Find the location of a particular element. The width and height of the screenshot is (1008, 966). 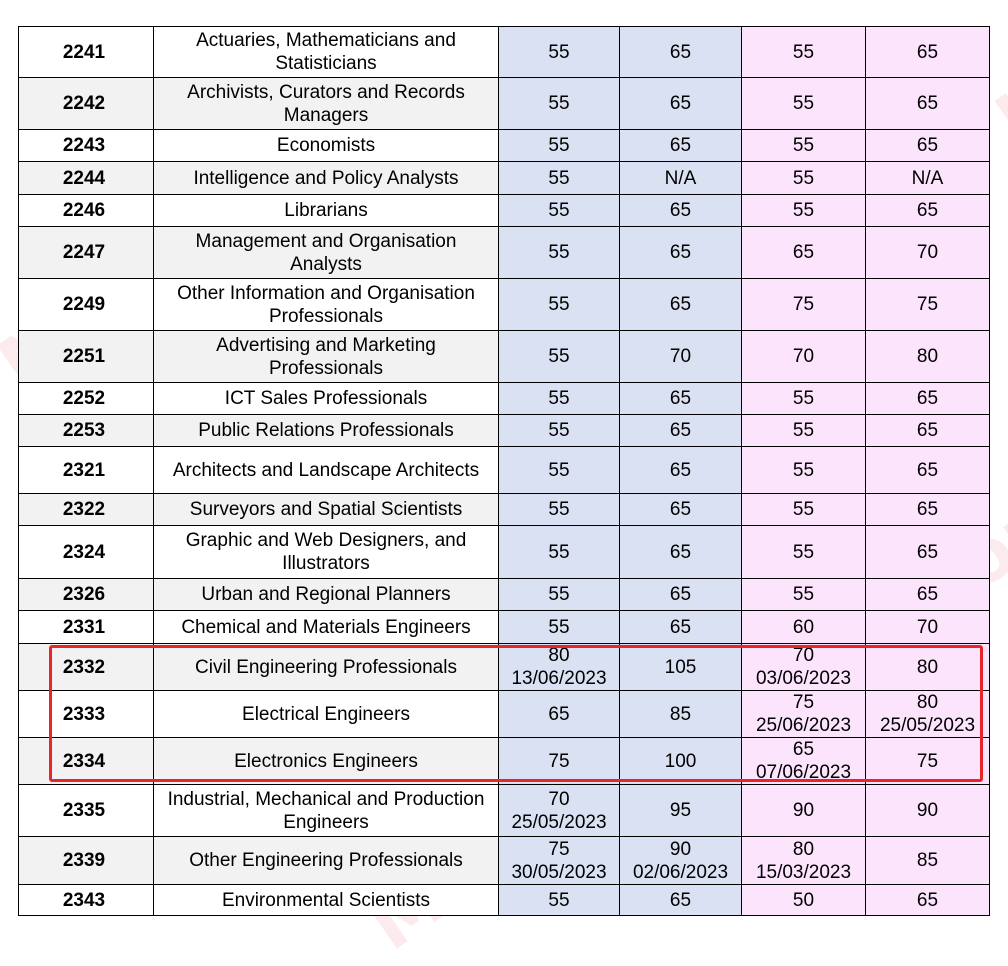

occupation-code: 2343 is located at coordinates (86, 900).